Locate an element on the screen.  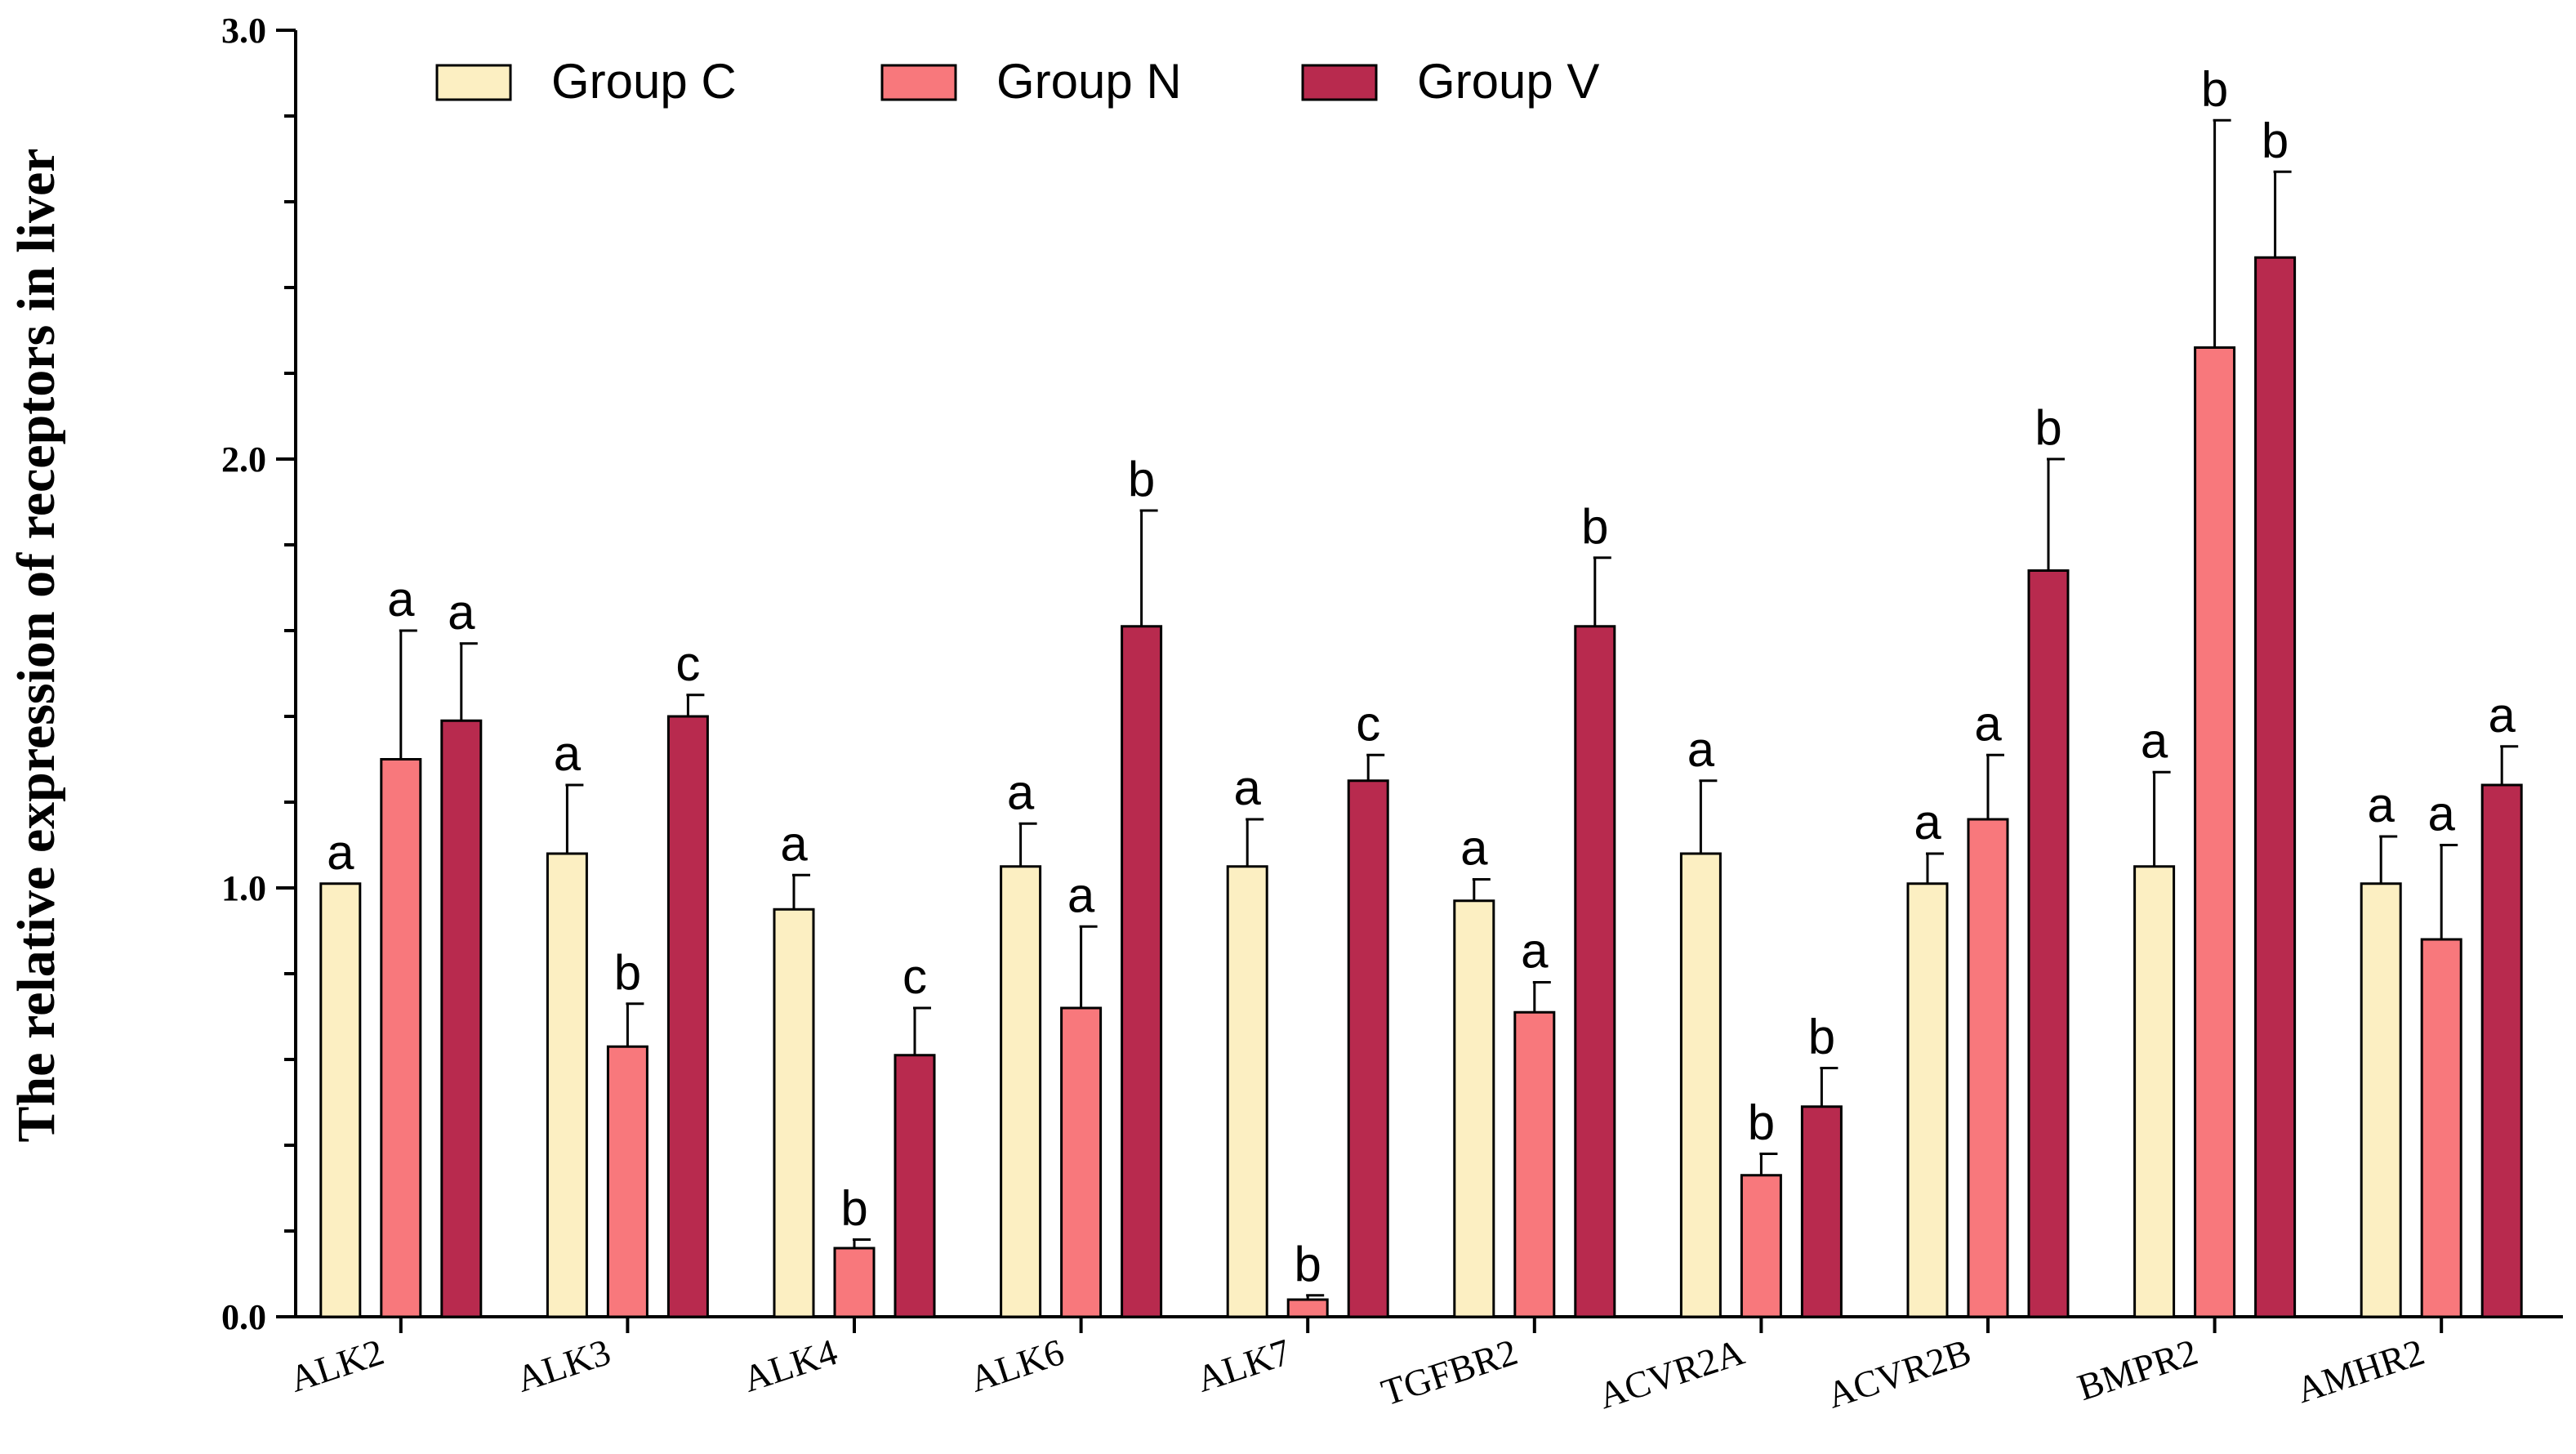
x-tick-label: ALK2 is located at coordinates (336, 1365).